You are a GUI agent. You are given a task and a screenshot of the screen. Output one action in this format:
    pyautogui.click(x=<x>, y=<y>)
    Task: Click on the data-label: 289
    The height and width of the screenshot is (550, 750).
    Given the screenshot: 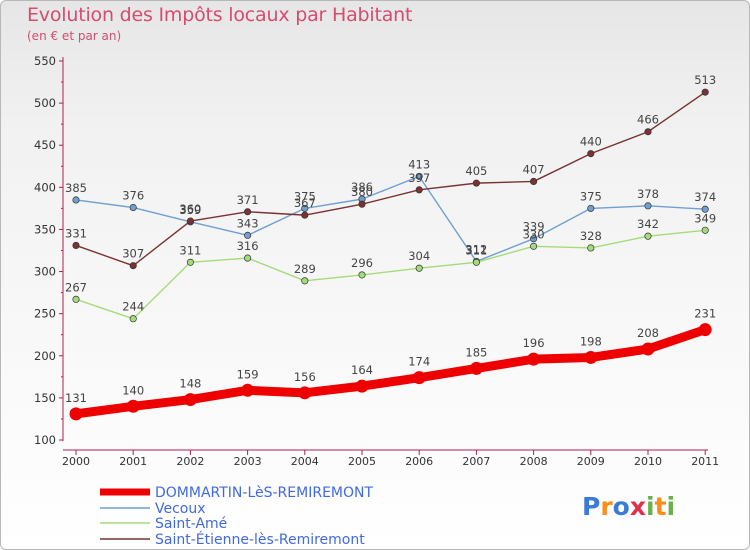 What is the action you would take?
    pyautogui.click(x=305, y=269)
    